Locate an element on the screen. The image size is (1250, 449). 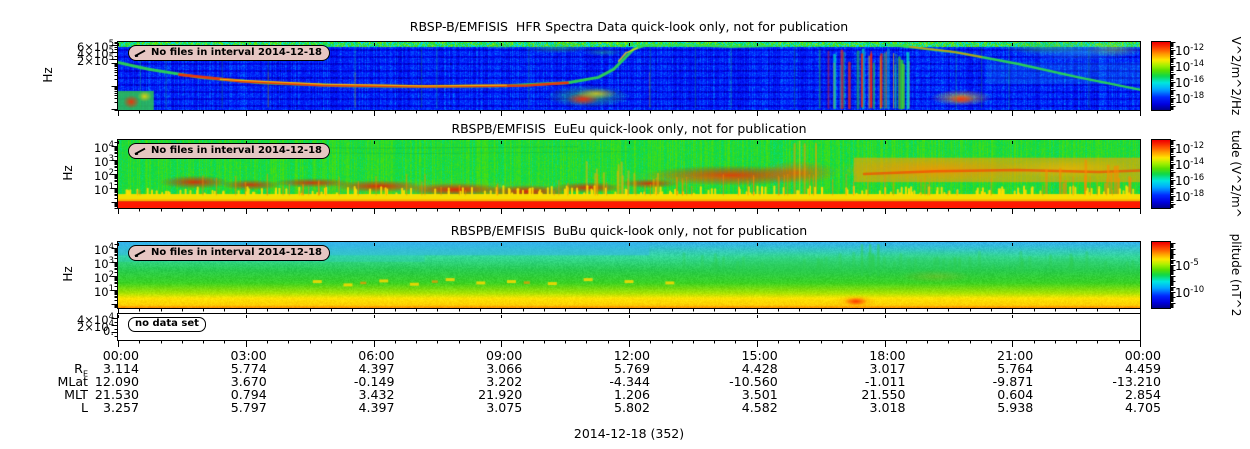
ephemeris-value: 4.428 is located at coordinates (759, 368).